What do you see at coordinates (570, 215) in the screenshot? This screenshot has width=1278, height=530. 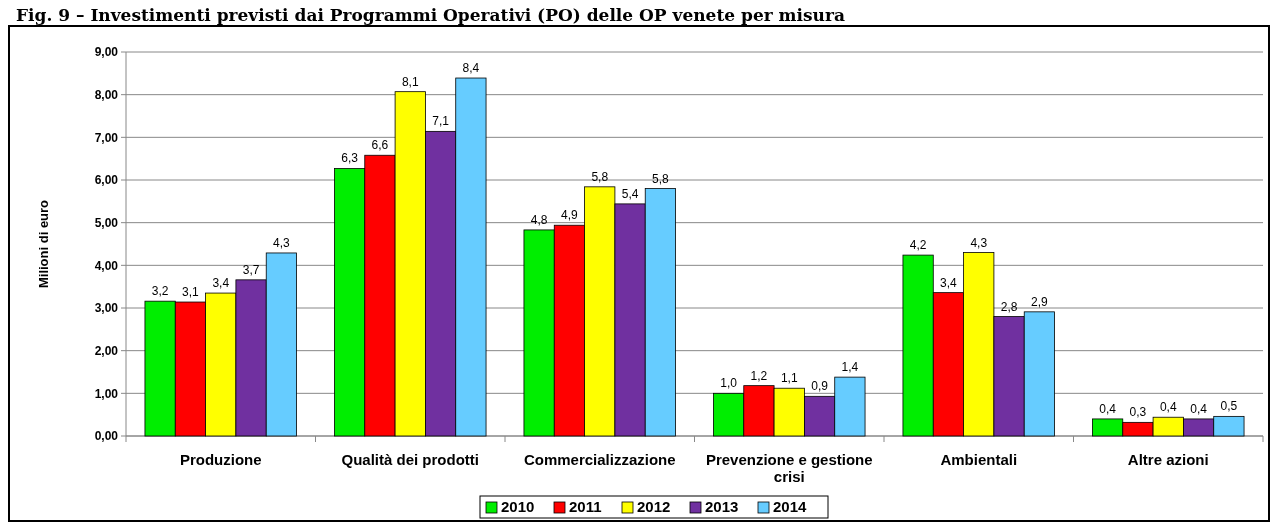 I see `data-label: 4,9` at bounding box center [570, 215].